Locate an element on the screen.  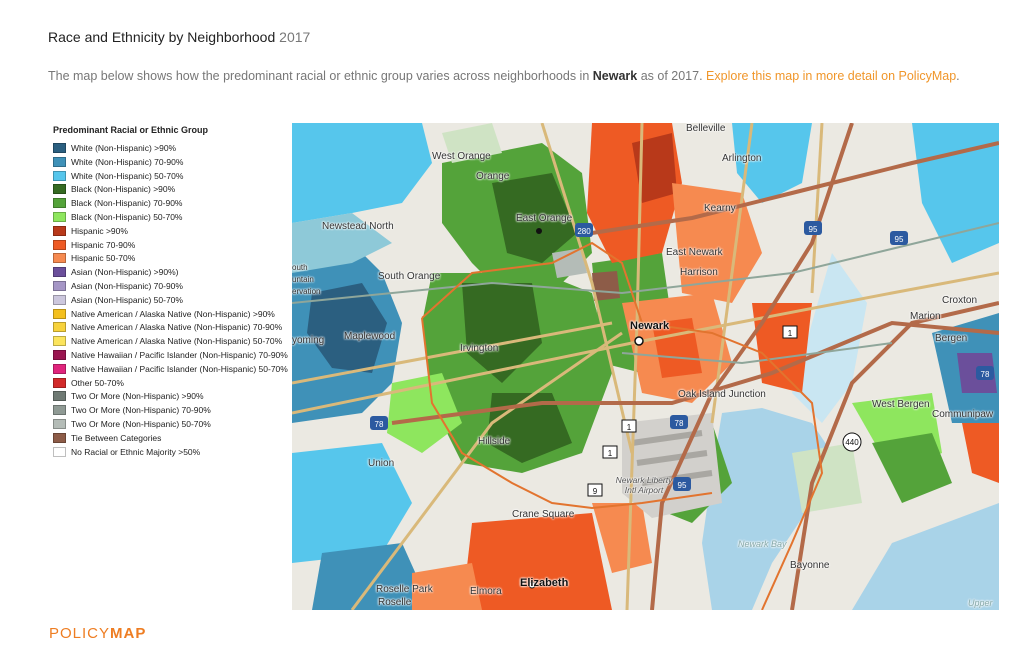
label-west-bergen: West Bergen is located at coordinates (901, 404).